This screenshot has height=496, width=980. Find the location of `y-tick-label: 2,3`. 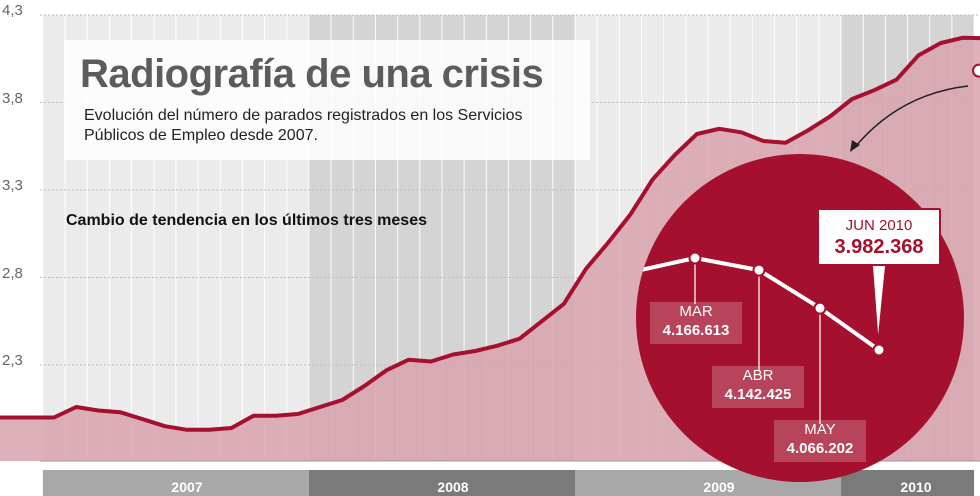

y-tick-label: 2,3 is located at coordinates (12, 360).